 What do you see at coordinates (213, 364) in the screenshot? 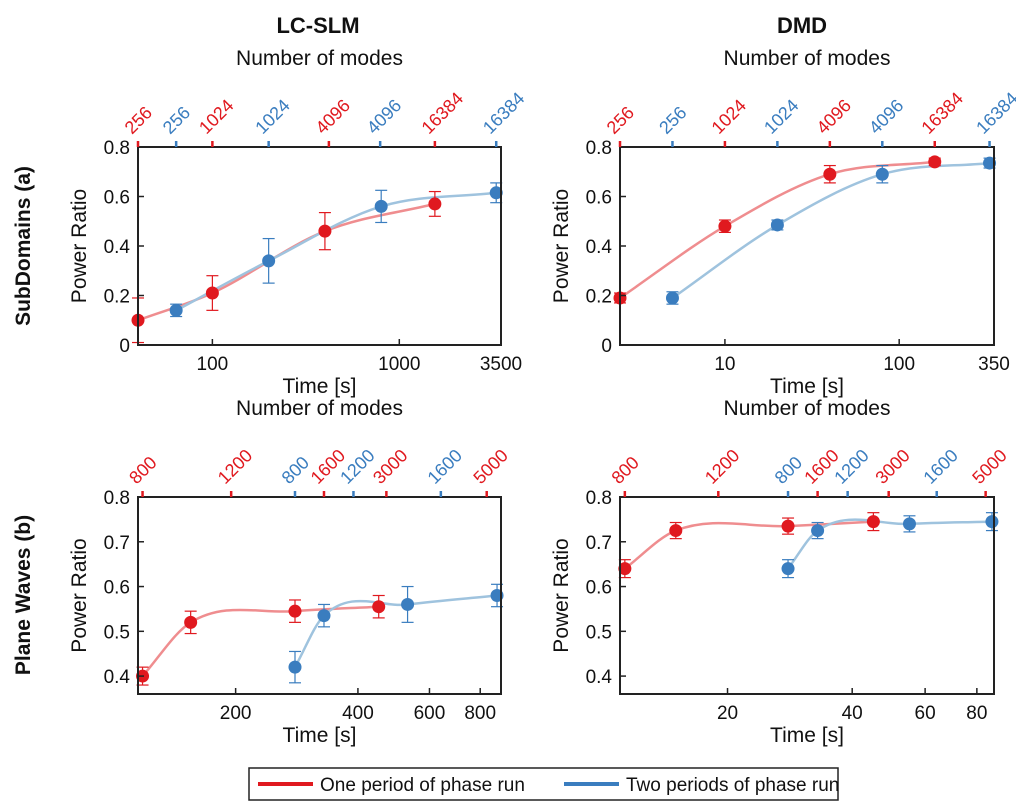
I see `x-tick-label: 100` at bounding box center [213, 364].